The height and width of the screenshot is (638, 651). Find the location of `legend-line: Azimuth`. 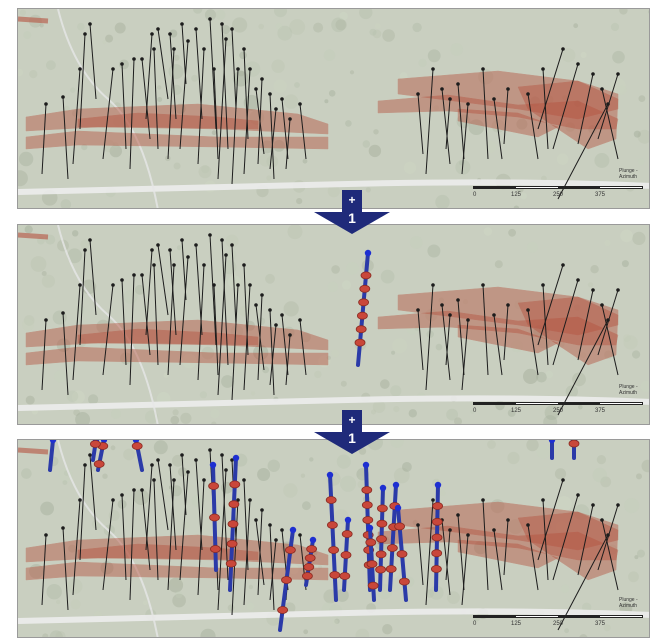

legend-line: Azimuth is located at coordinates (628, 393).